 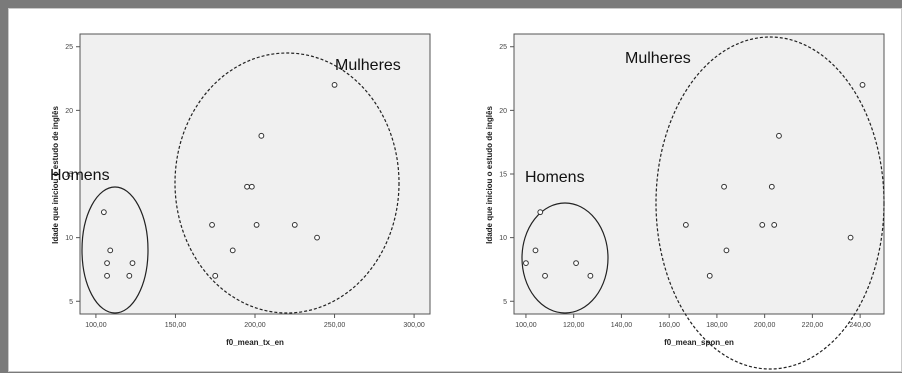 What do you see at coordinates (574, 325) in the screenshot?
I see `x-tick-label: 120,00` at bounding box center [574, 325].